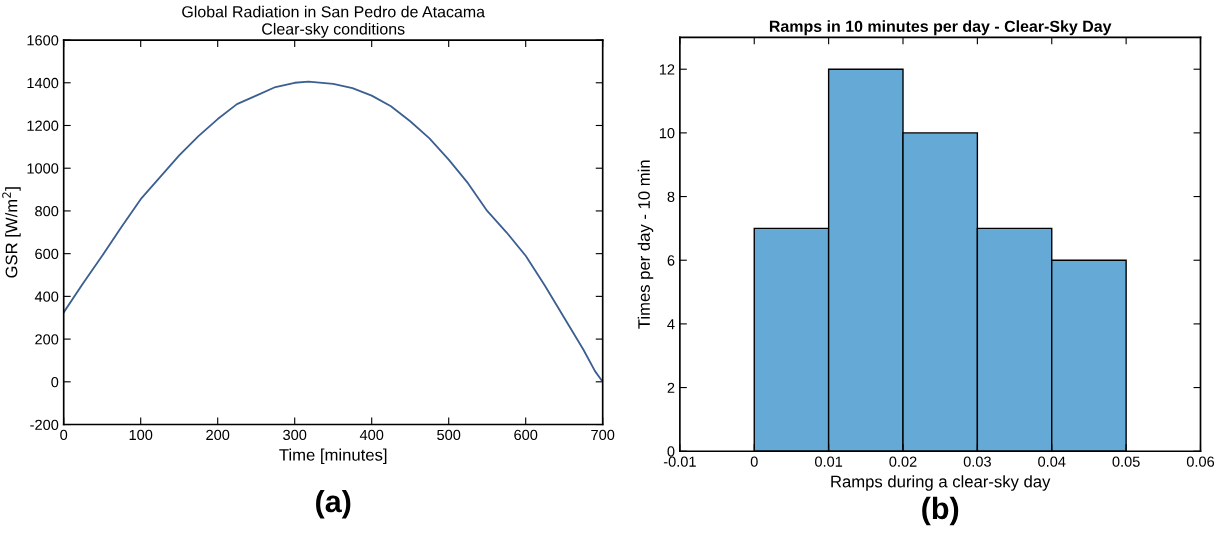 This screenshot has height=534, width=1225. Describe the element at coordinates (43, 168) in the screenshot. I see `y-tick-label: 1000` at that location.